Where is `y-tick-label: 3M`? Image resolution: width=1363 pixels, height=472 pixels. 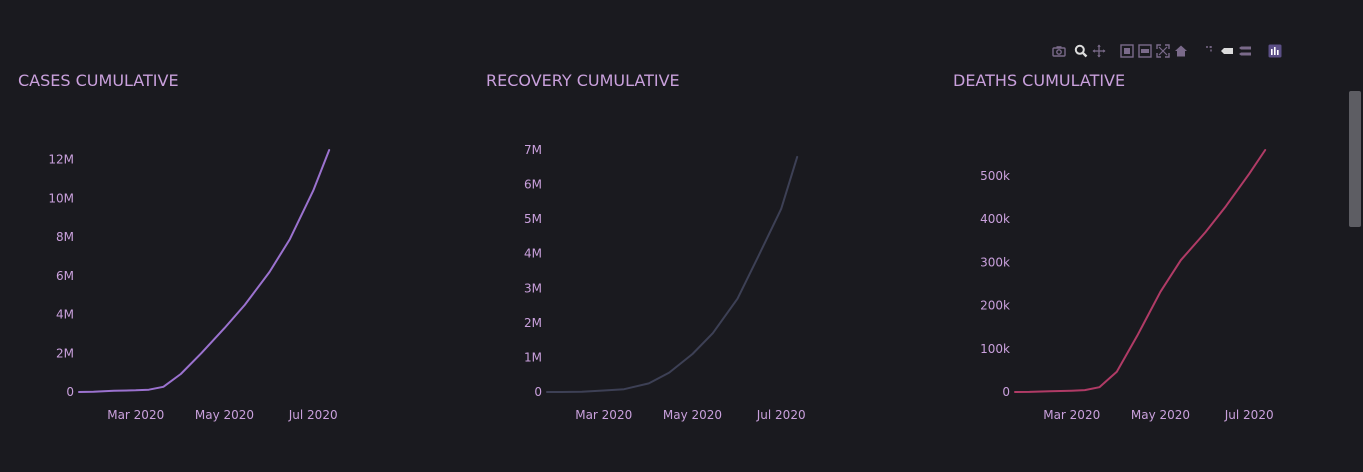 y-tick-label: 3M is located at coordinates (533, 288).